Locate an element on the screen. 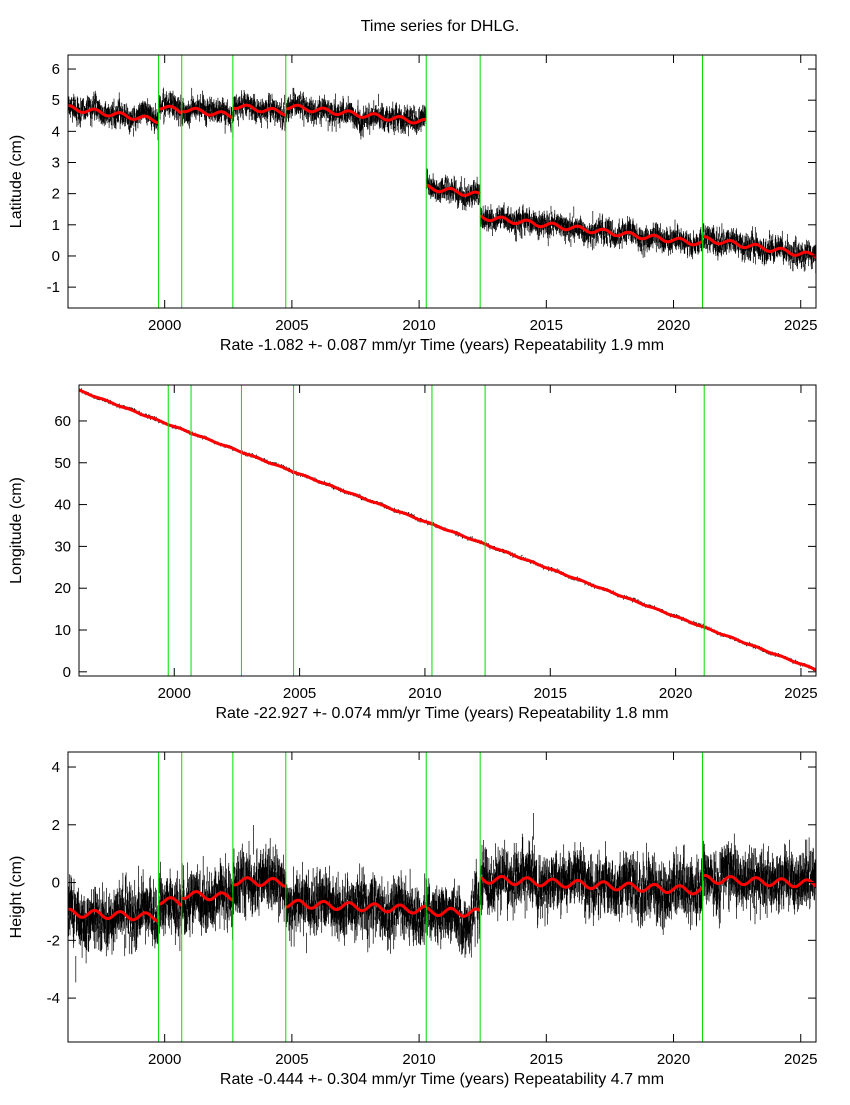 The image size is (850, 1105). x-tick-label: 2015 is located at coordinates (546, 325).